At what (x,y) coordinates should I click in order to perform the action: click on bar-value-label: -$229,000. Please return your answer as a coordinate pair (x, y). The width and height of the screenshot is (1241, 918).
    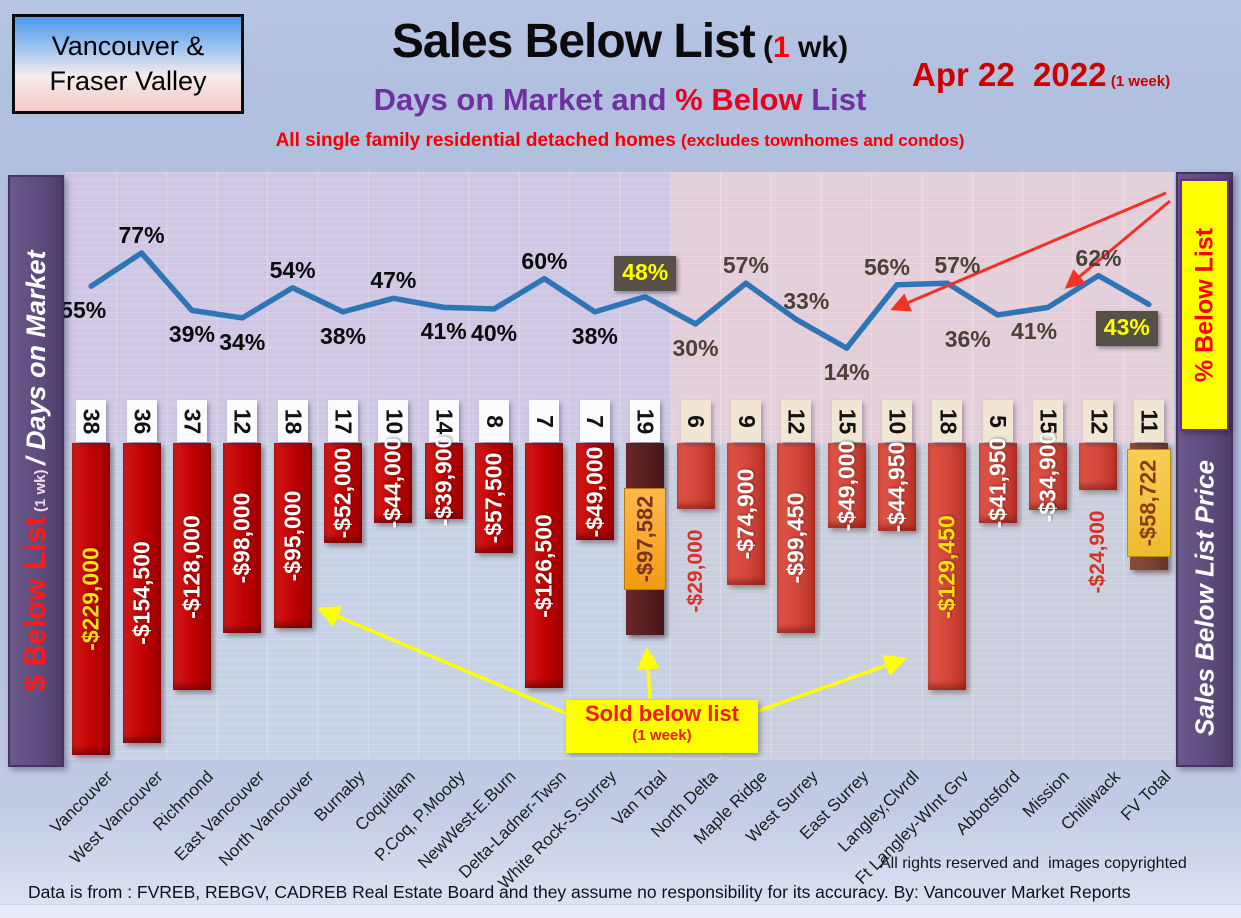
    Looking at the image, I should click on (90, 599).